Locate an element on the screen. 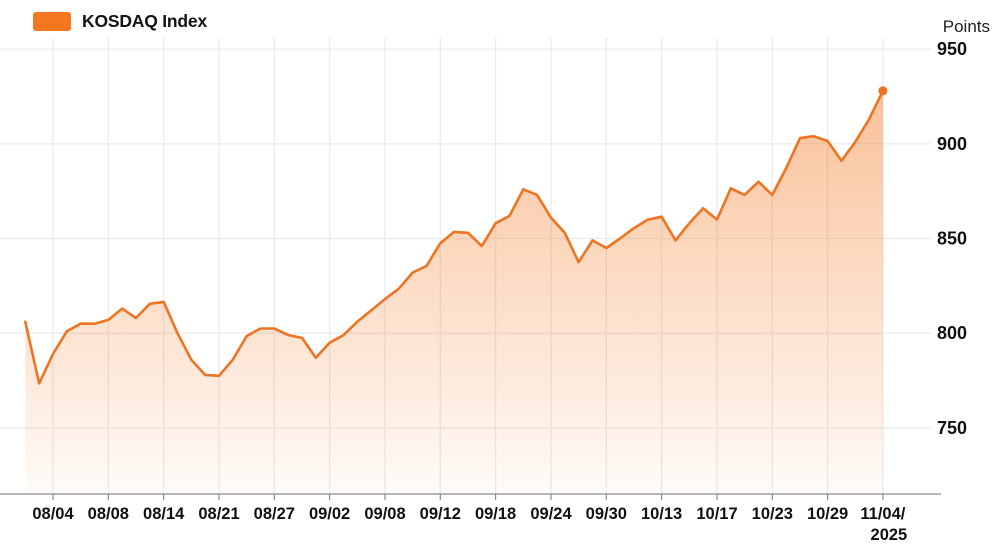 Image resolution: width=1003 pixels, height=550 pixels. svg-text: 09/08 is located at coordinates (384, 514).